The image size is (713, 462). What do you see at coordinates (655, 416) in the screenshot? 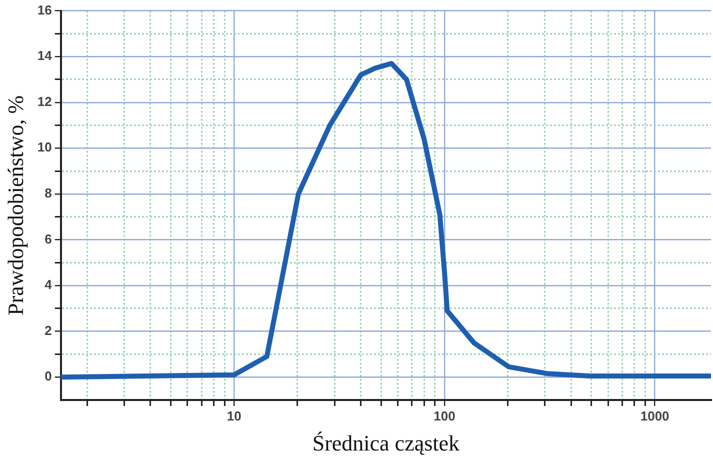
I see `x-tick-label: 1000` at bounding box center [655, 416].